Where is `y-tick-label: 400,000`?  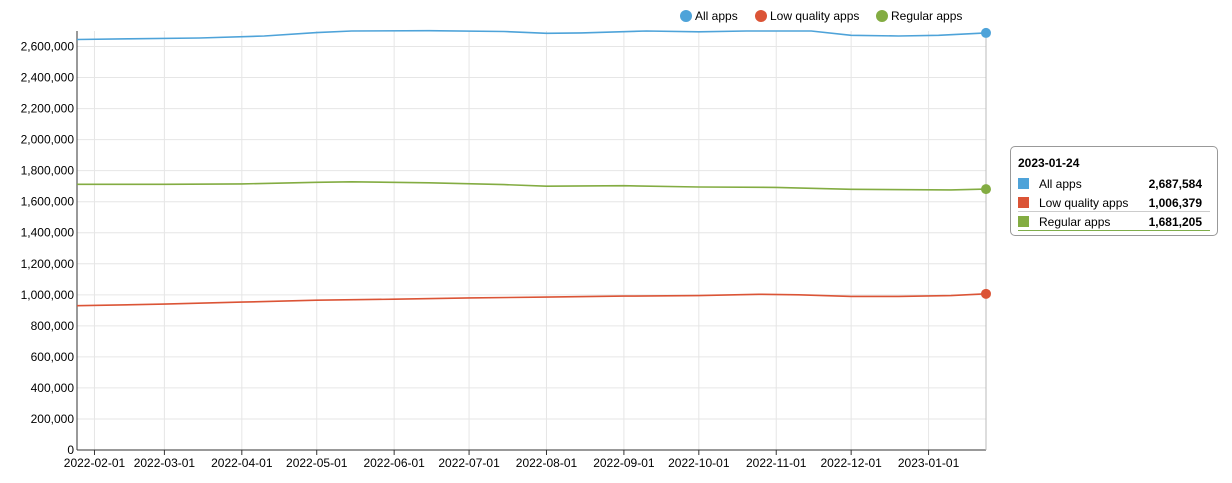
y-tick-label: 400,000 is located at coordinates (53, 388).